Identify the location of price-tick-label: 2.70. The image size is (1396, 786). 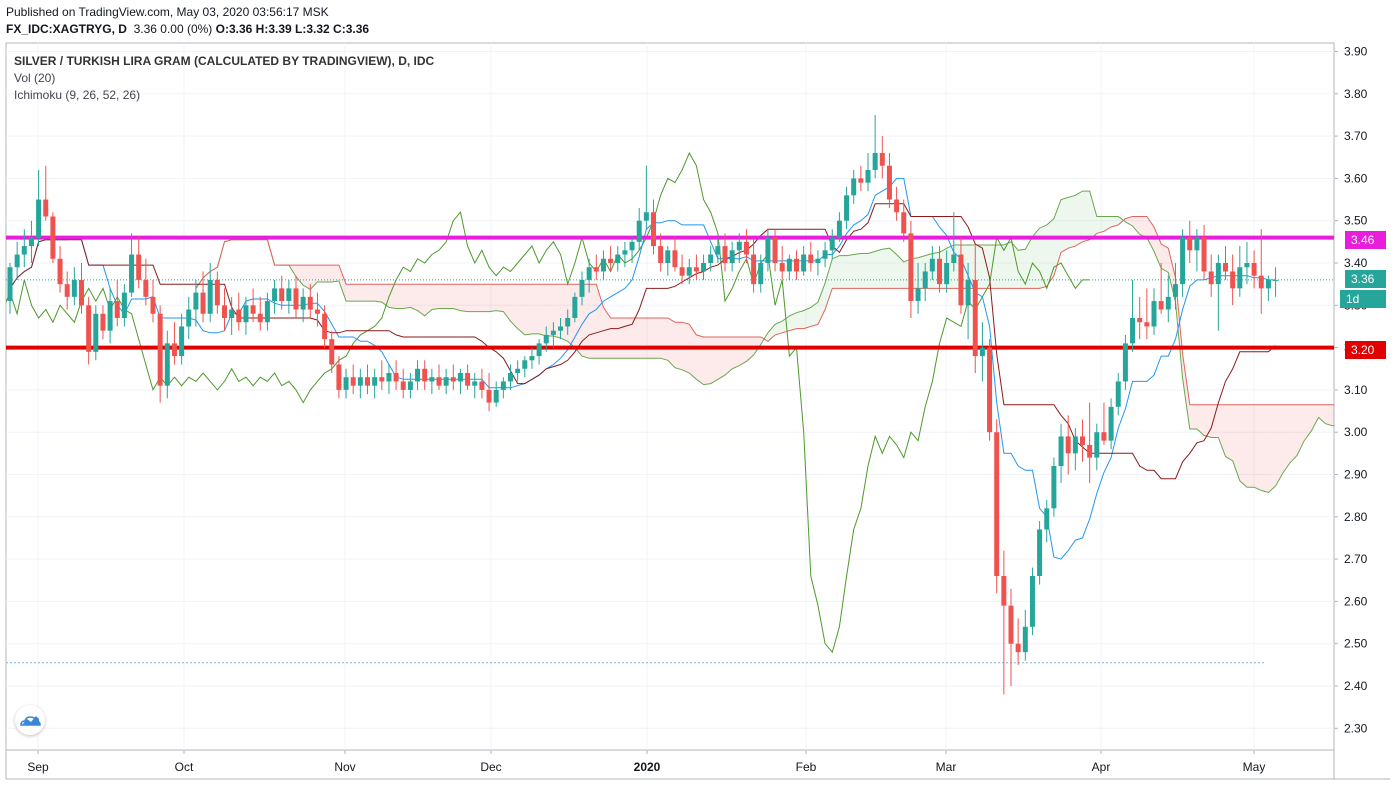
(1356, 559).